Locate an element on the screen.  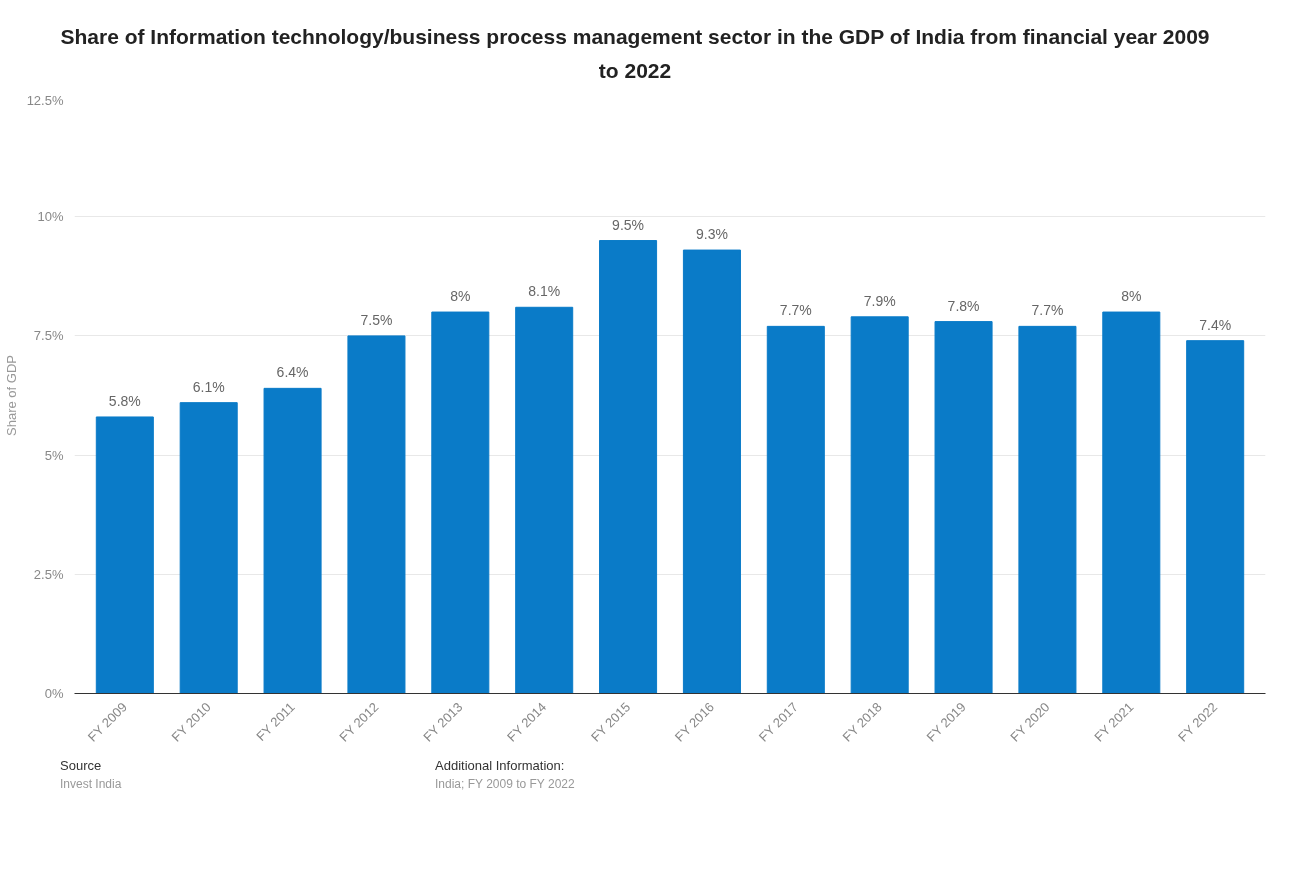
data-label: 7.8% is located at coordinates (963, 305).